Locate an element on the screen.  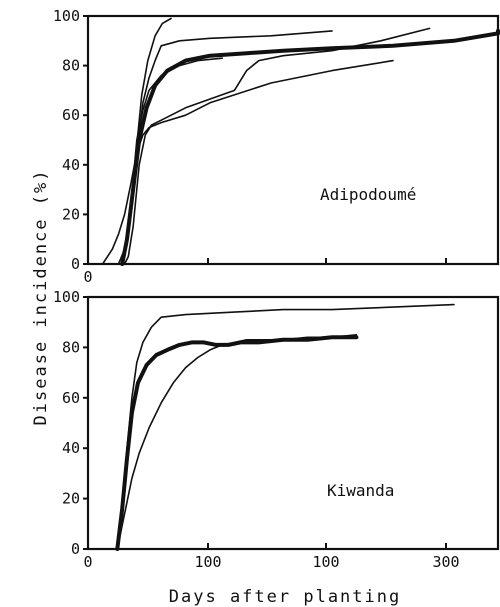
panel-label-adipodoume: Adipodoumé is located at coordinates (368, 194).